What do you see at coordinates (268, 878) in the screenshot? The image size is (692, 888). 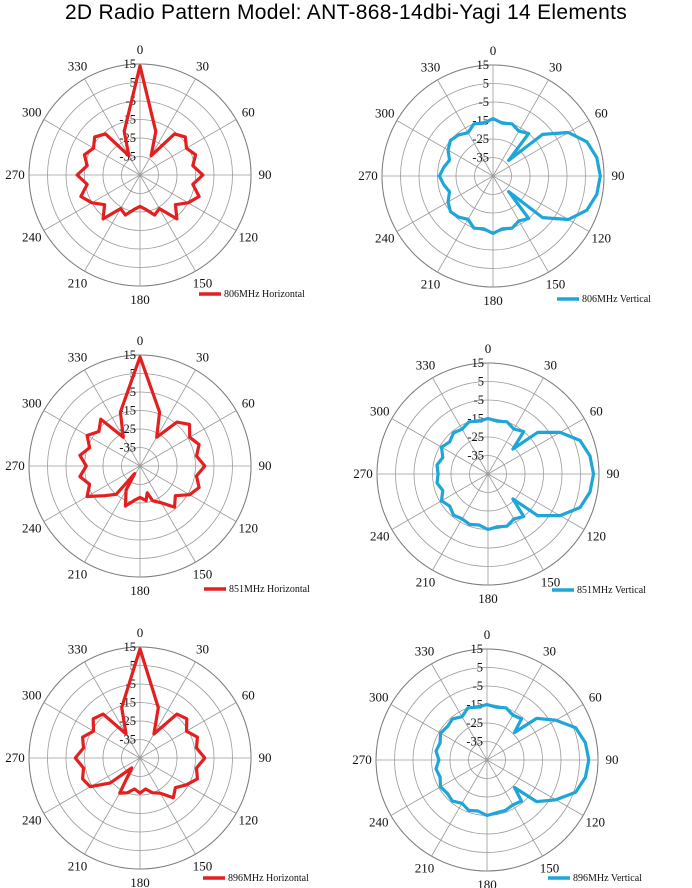 I see `legend-label: 896MHz Horizontal` at bounding box center [268, 878].